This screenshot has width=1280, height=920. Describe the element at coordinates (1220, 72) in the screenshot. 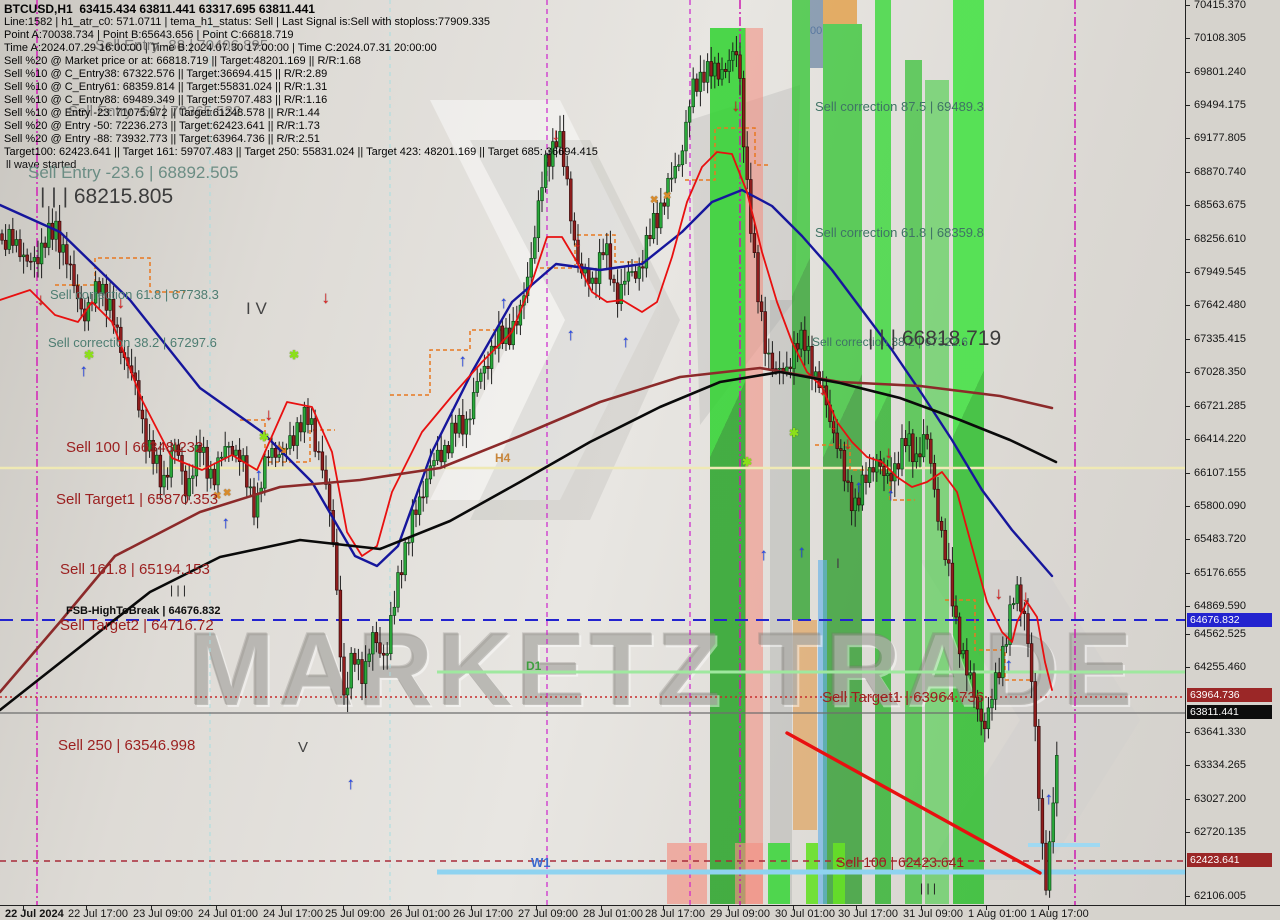

I see `price-tick-label: 69801.240` at that location.